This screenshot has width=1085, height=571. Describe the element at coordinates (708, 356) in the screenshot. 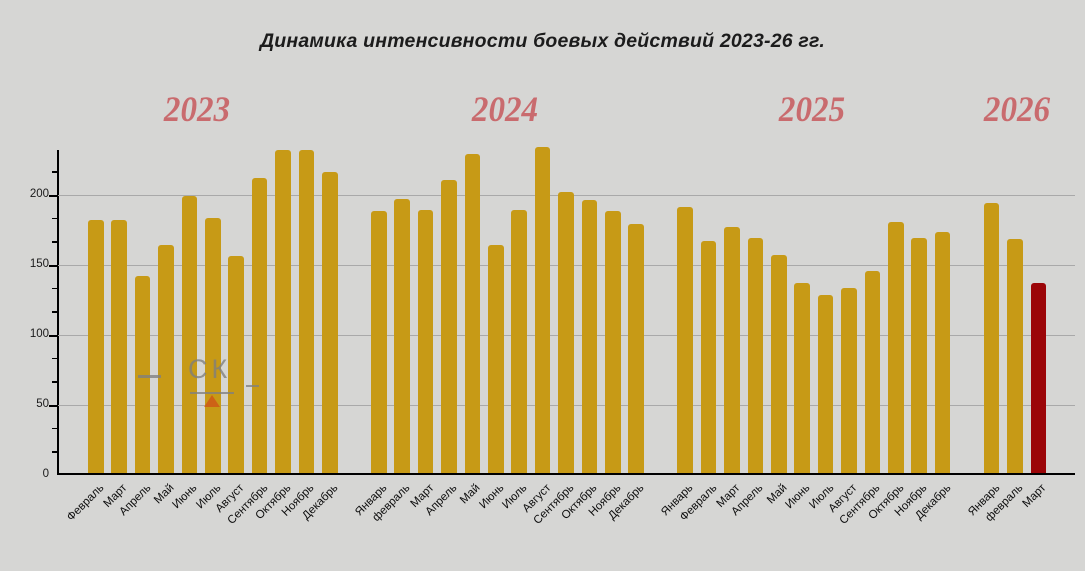

I see `bar-2025-Февраль` at that location.